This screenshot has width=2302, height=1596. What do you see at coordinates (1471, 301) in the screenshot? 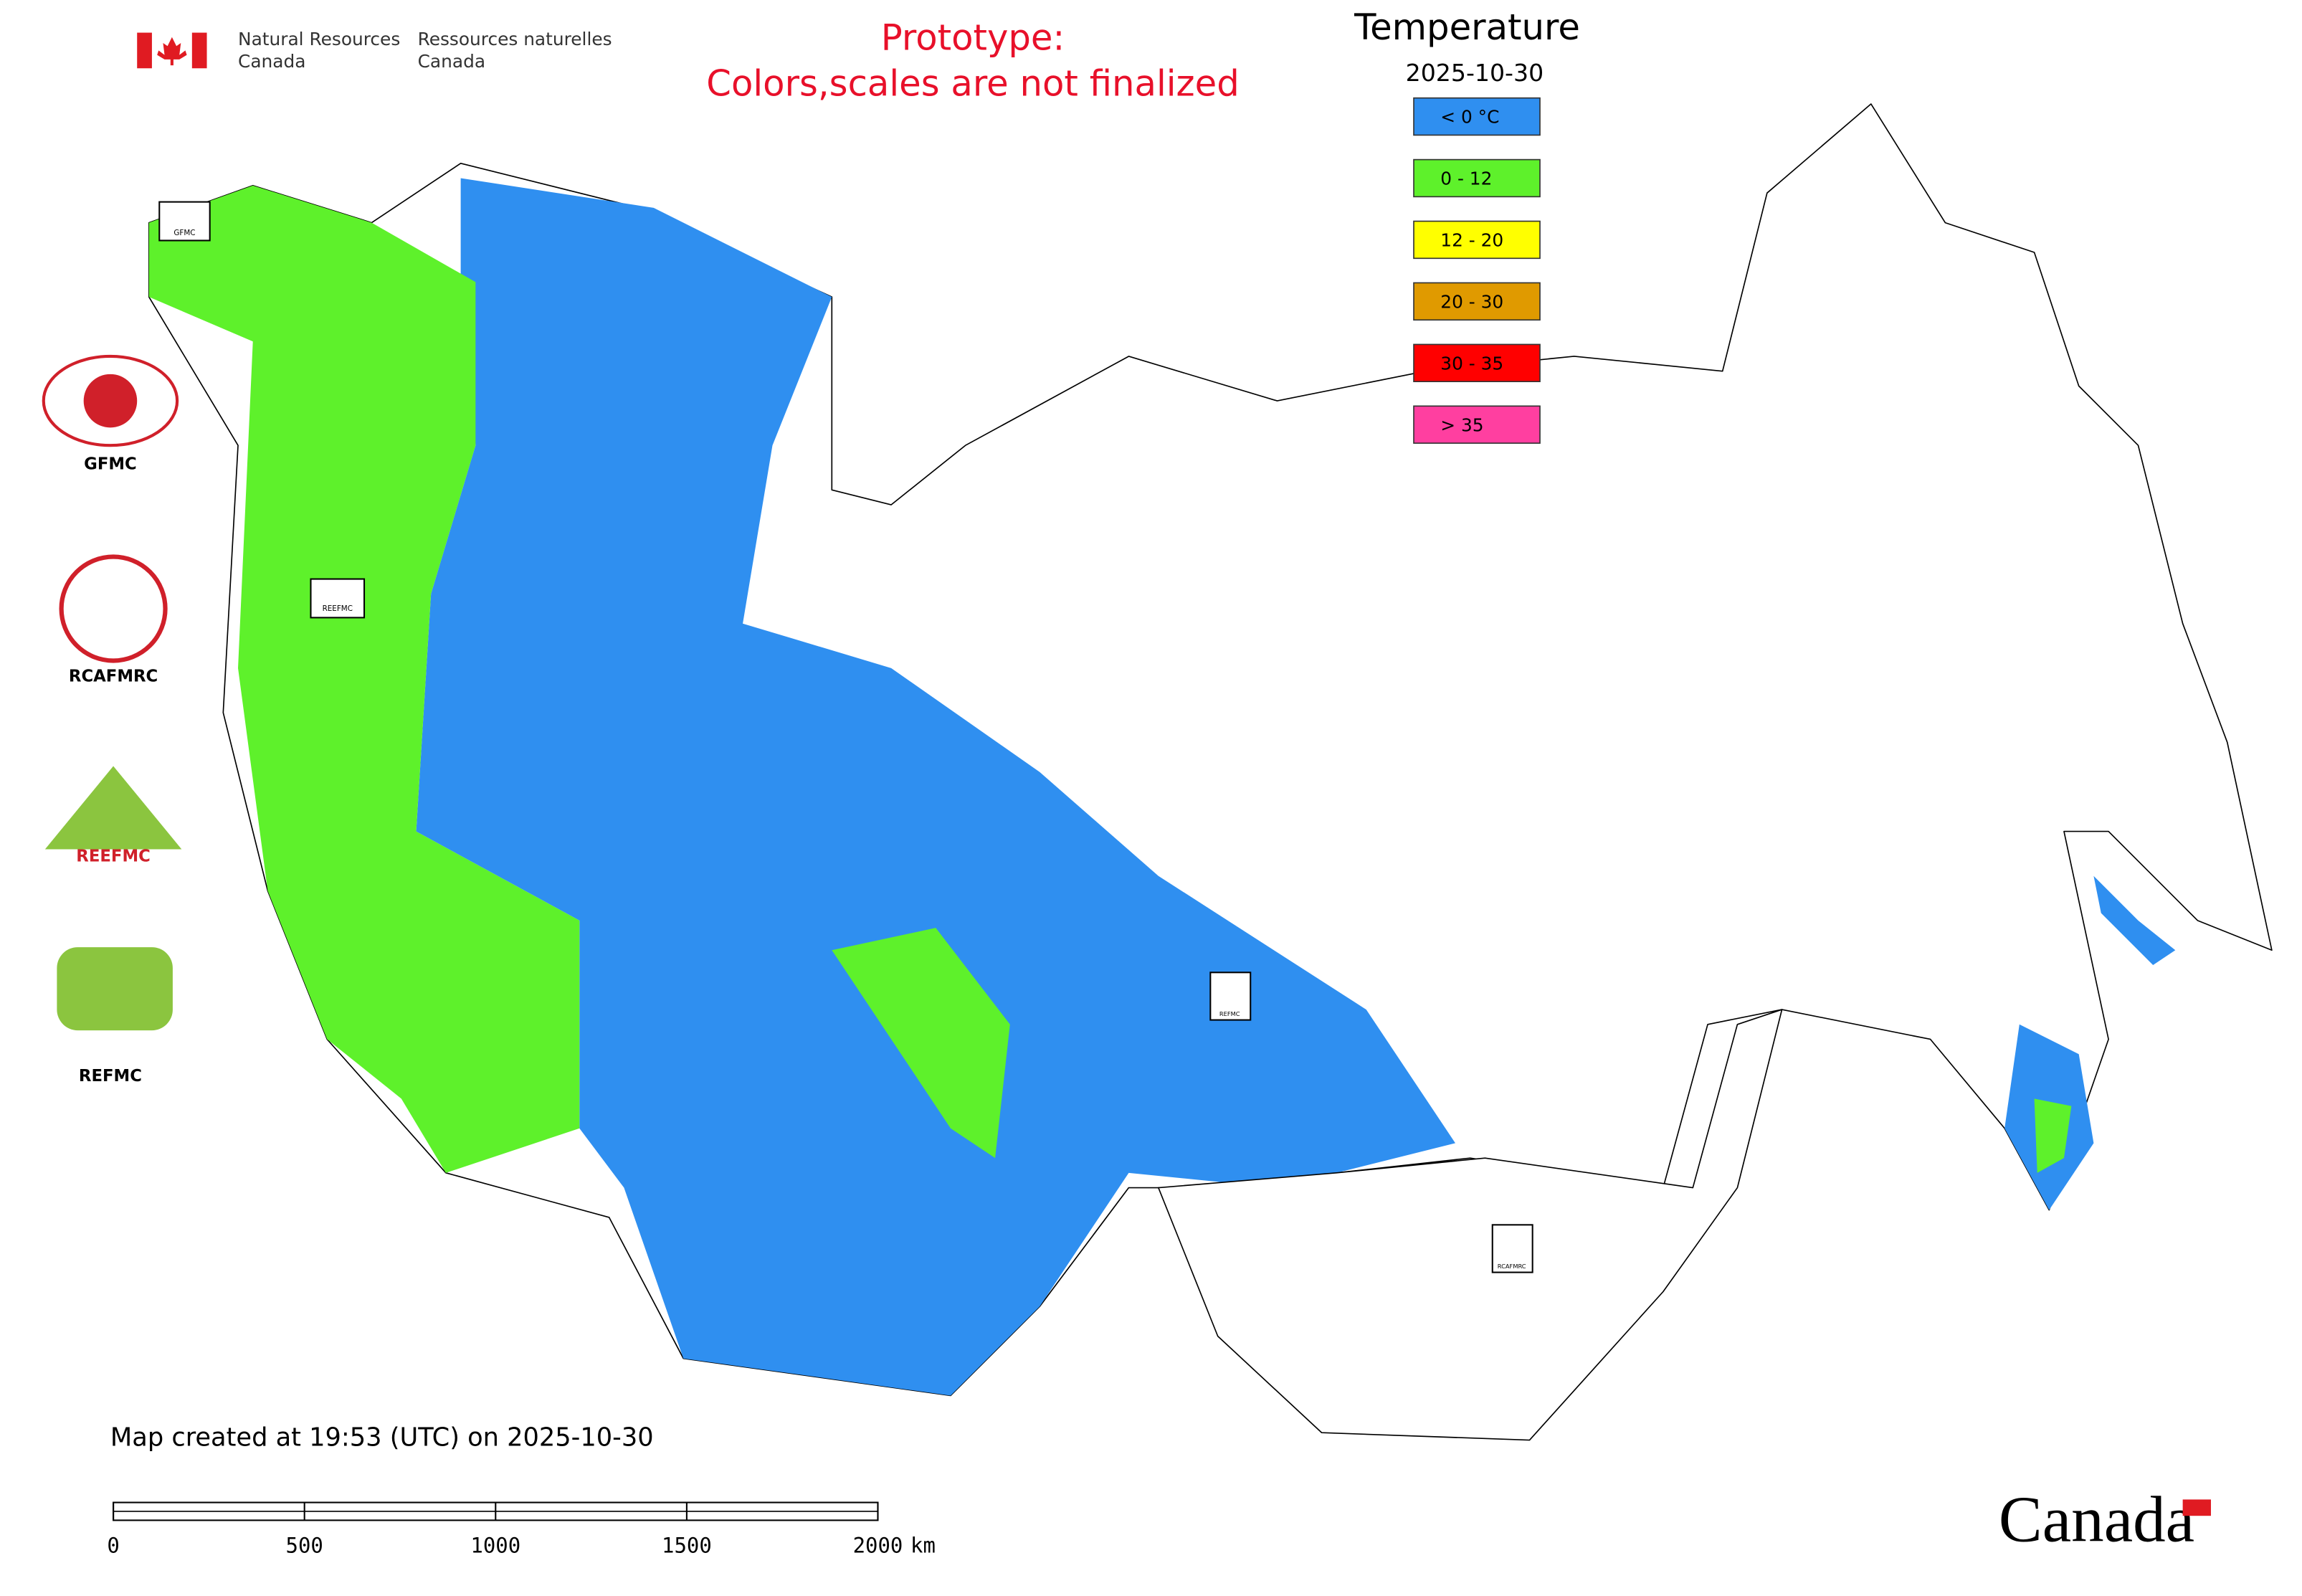
I see `legend-label: 20 - 30` at bounding box center [1471, 301].